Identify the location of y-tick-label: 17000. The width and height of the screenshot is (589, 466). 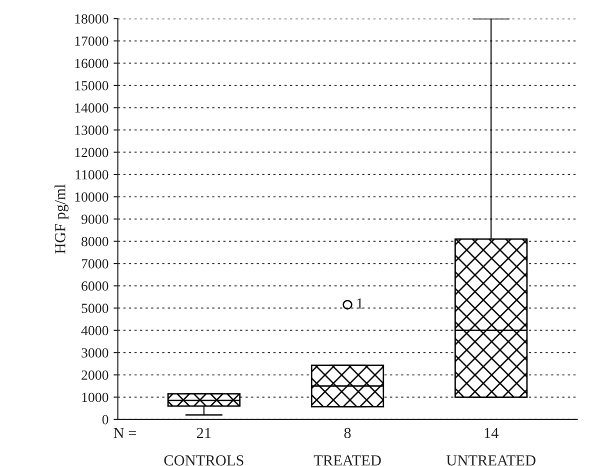
(91, 41).